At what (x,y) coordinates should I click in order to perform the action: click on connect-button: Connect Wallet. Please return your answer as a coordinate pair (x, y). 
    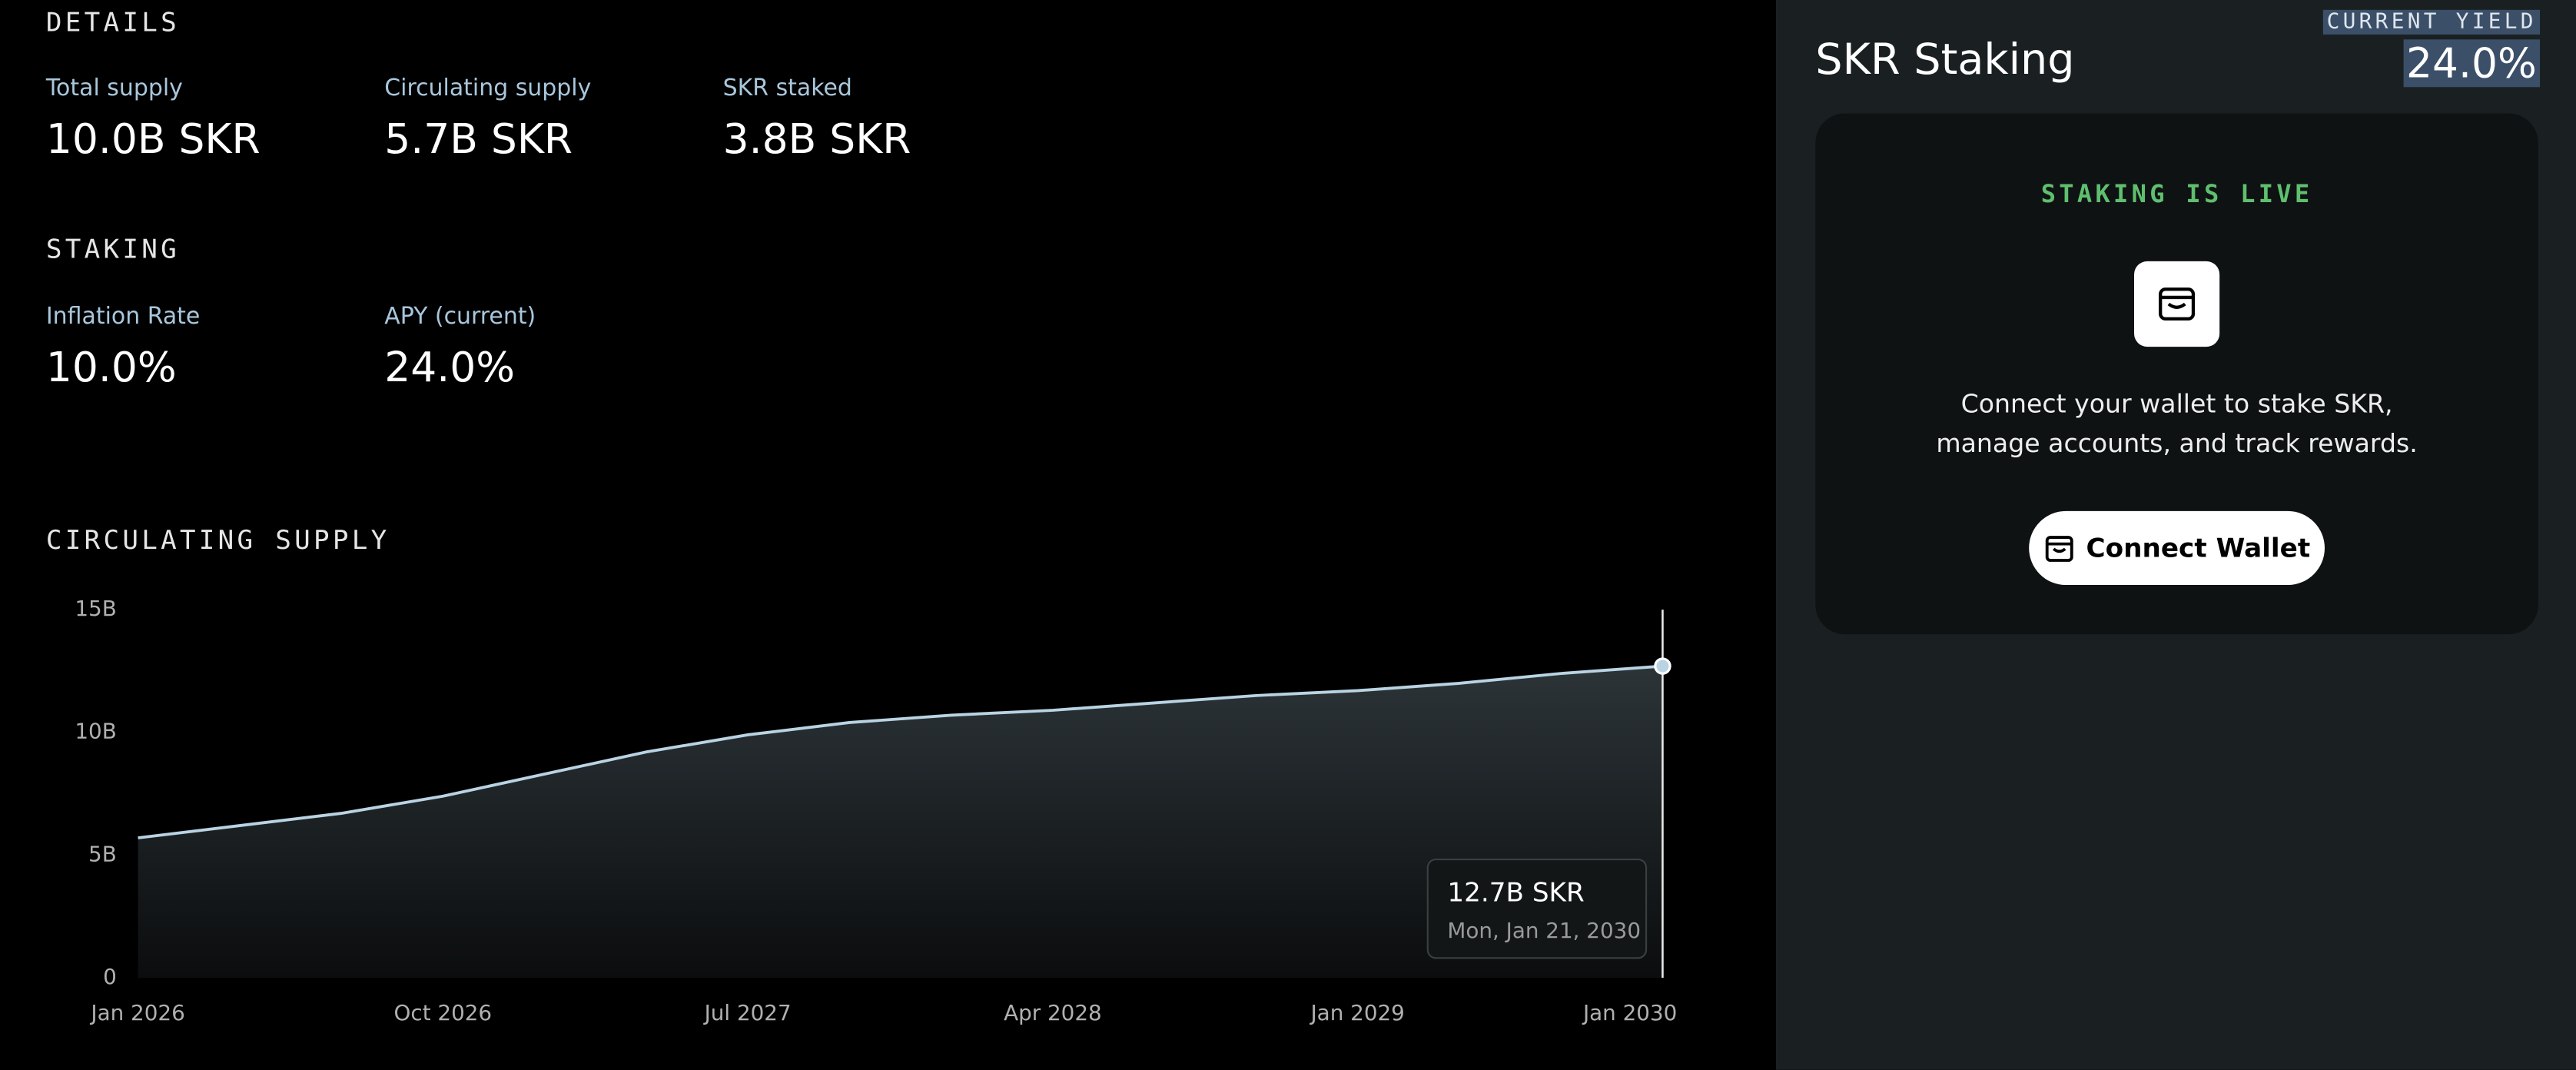
    Looking at the image, I should click on (2177, 548).